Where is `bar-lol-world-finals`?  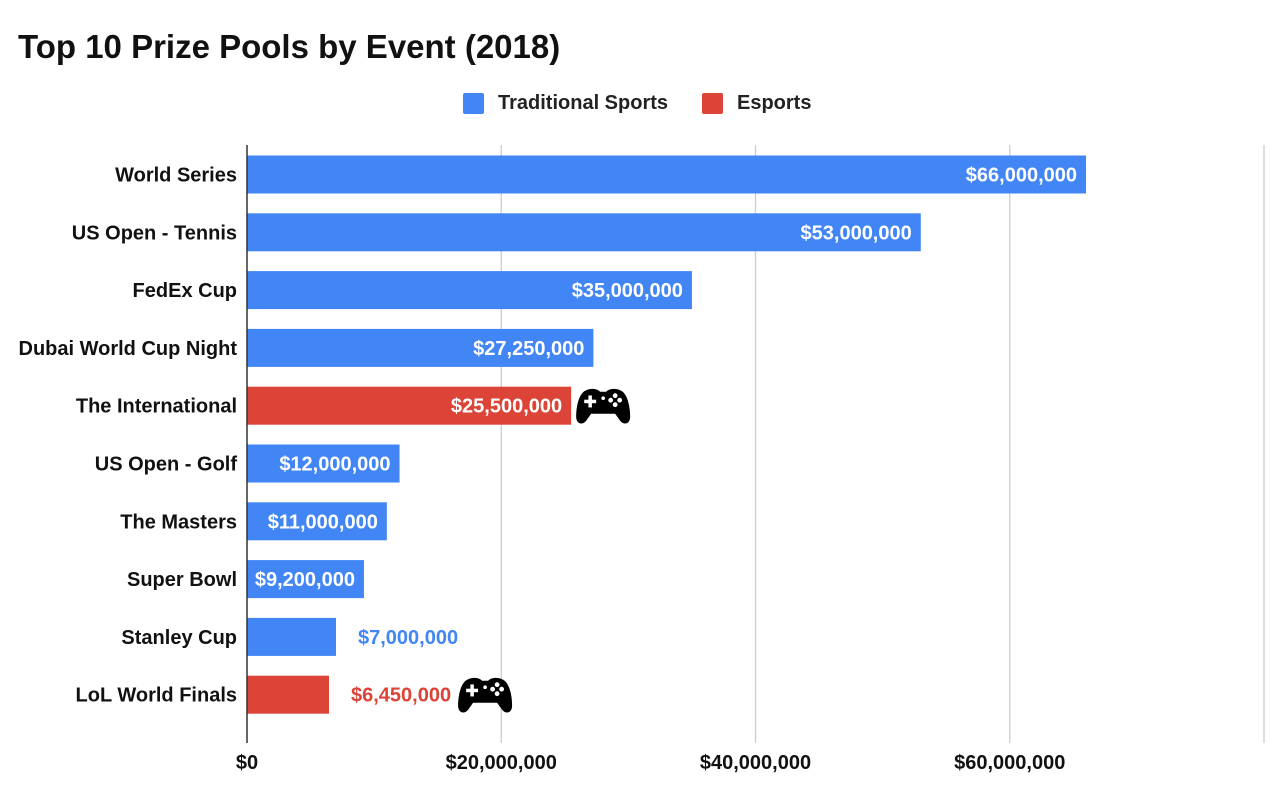
bar-lol-world-finals is located at coordinates (288, 694).